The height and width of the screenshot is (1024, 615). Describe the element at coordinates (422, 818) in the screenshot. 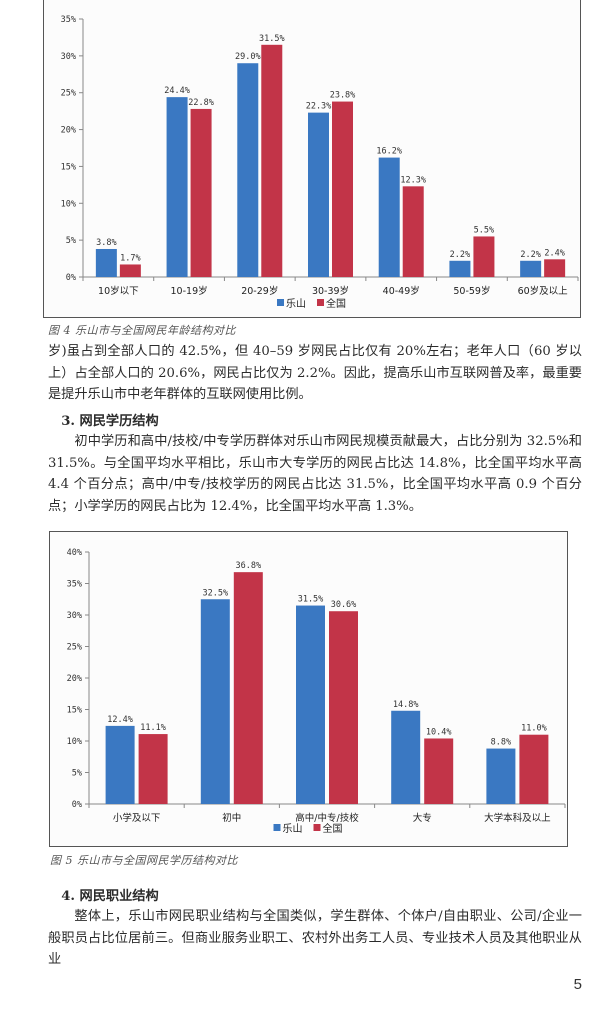

I see `x-category-label: 大专` at that location.